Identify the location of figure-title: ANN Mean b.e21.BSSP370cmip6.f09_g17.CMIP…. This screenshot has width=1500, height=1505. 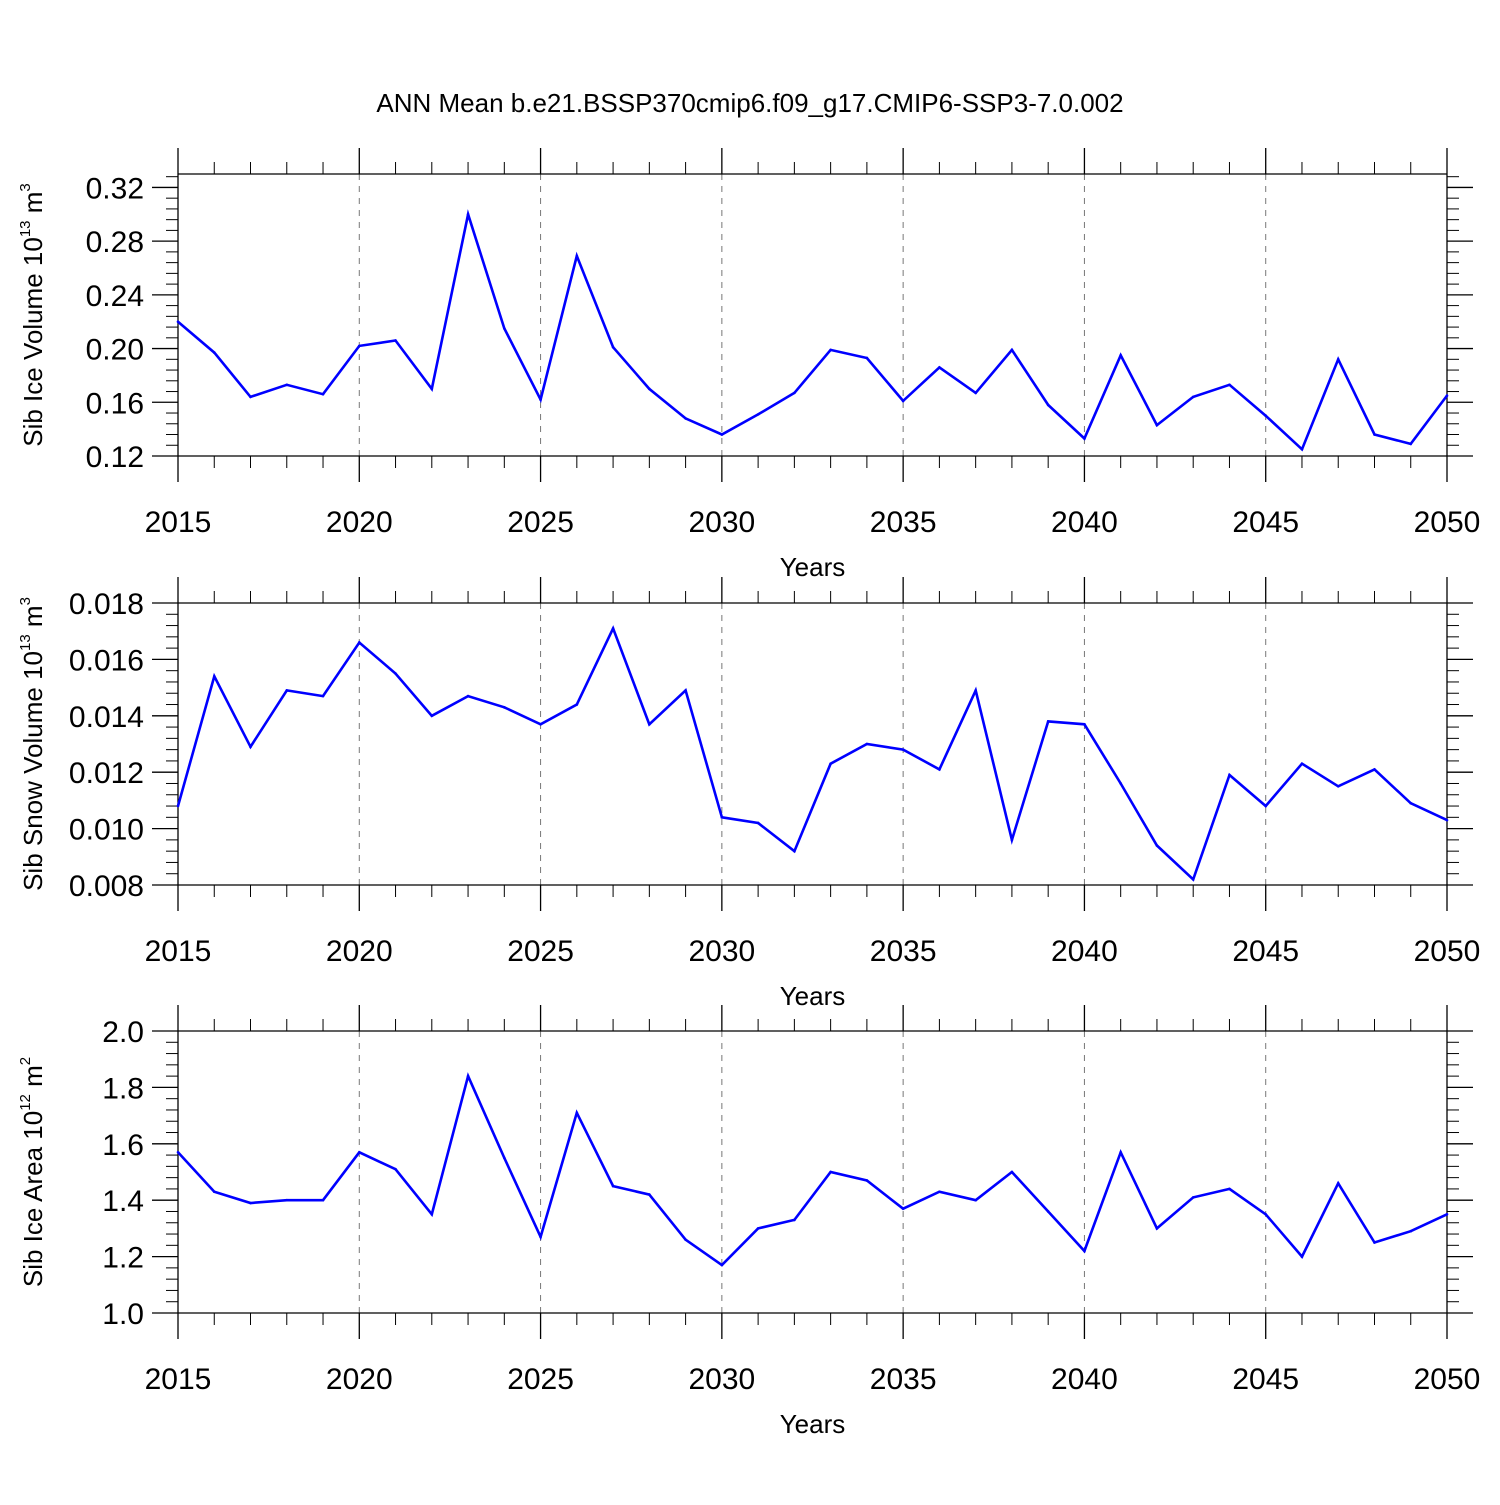
(749, 103).